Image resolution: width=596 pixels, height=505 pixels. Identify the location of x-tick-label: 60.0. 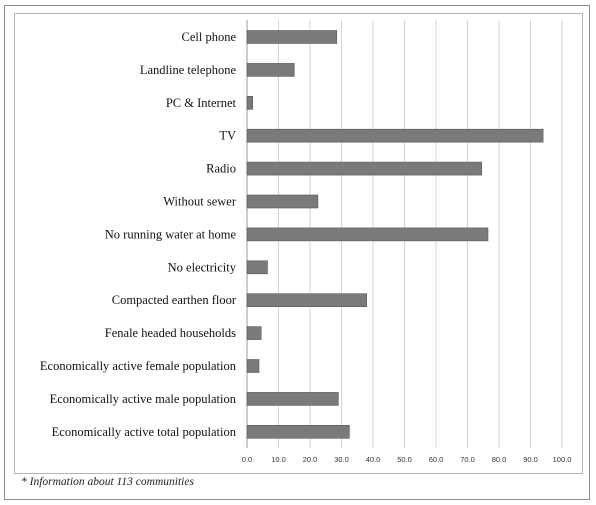
(436, 459).